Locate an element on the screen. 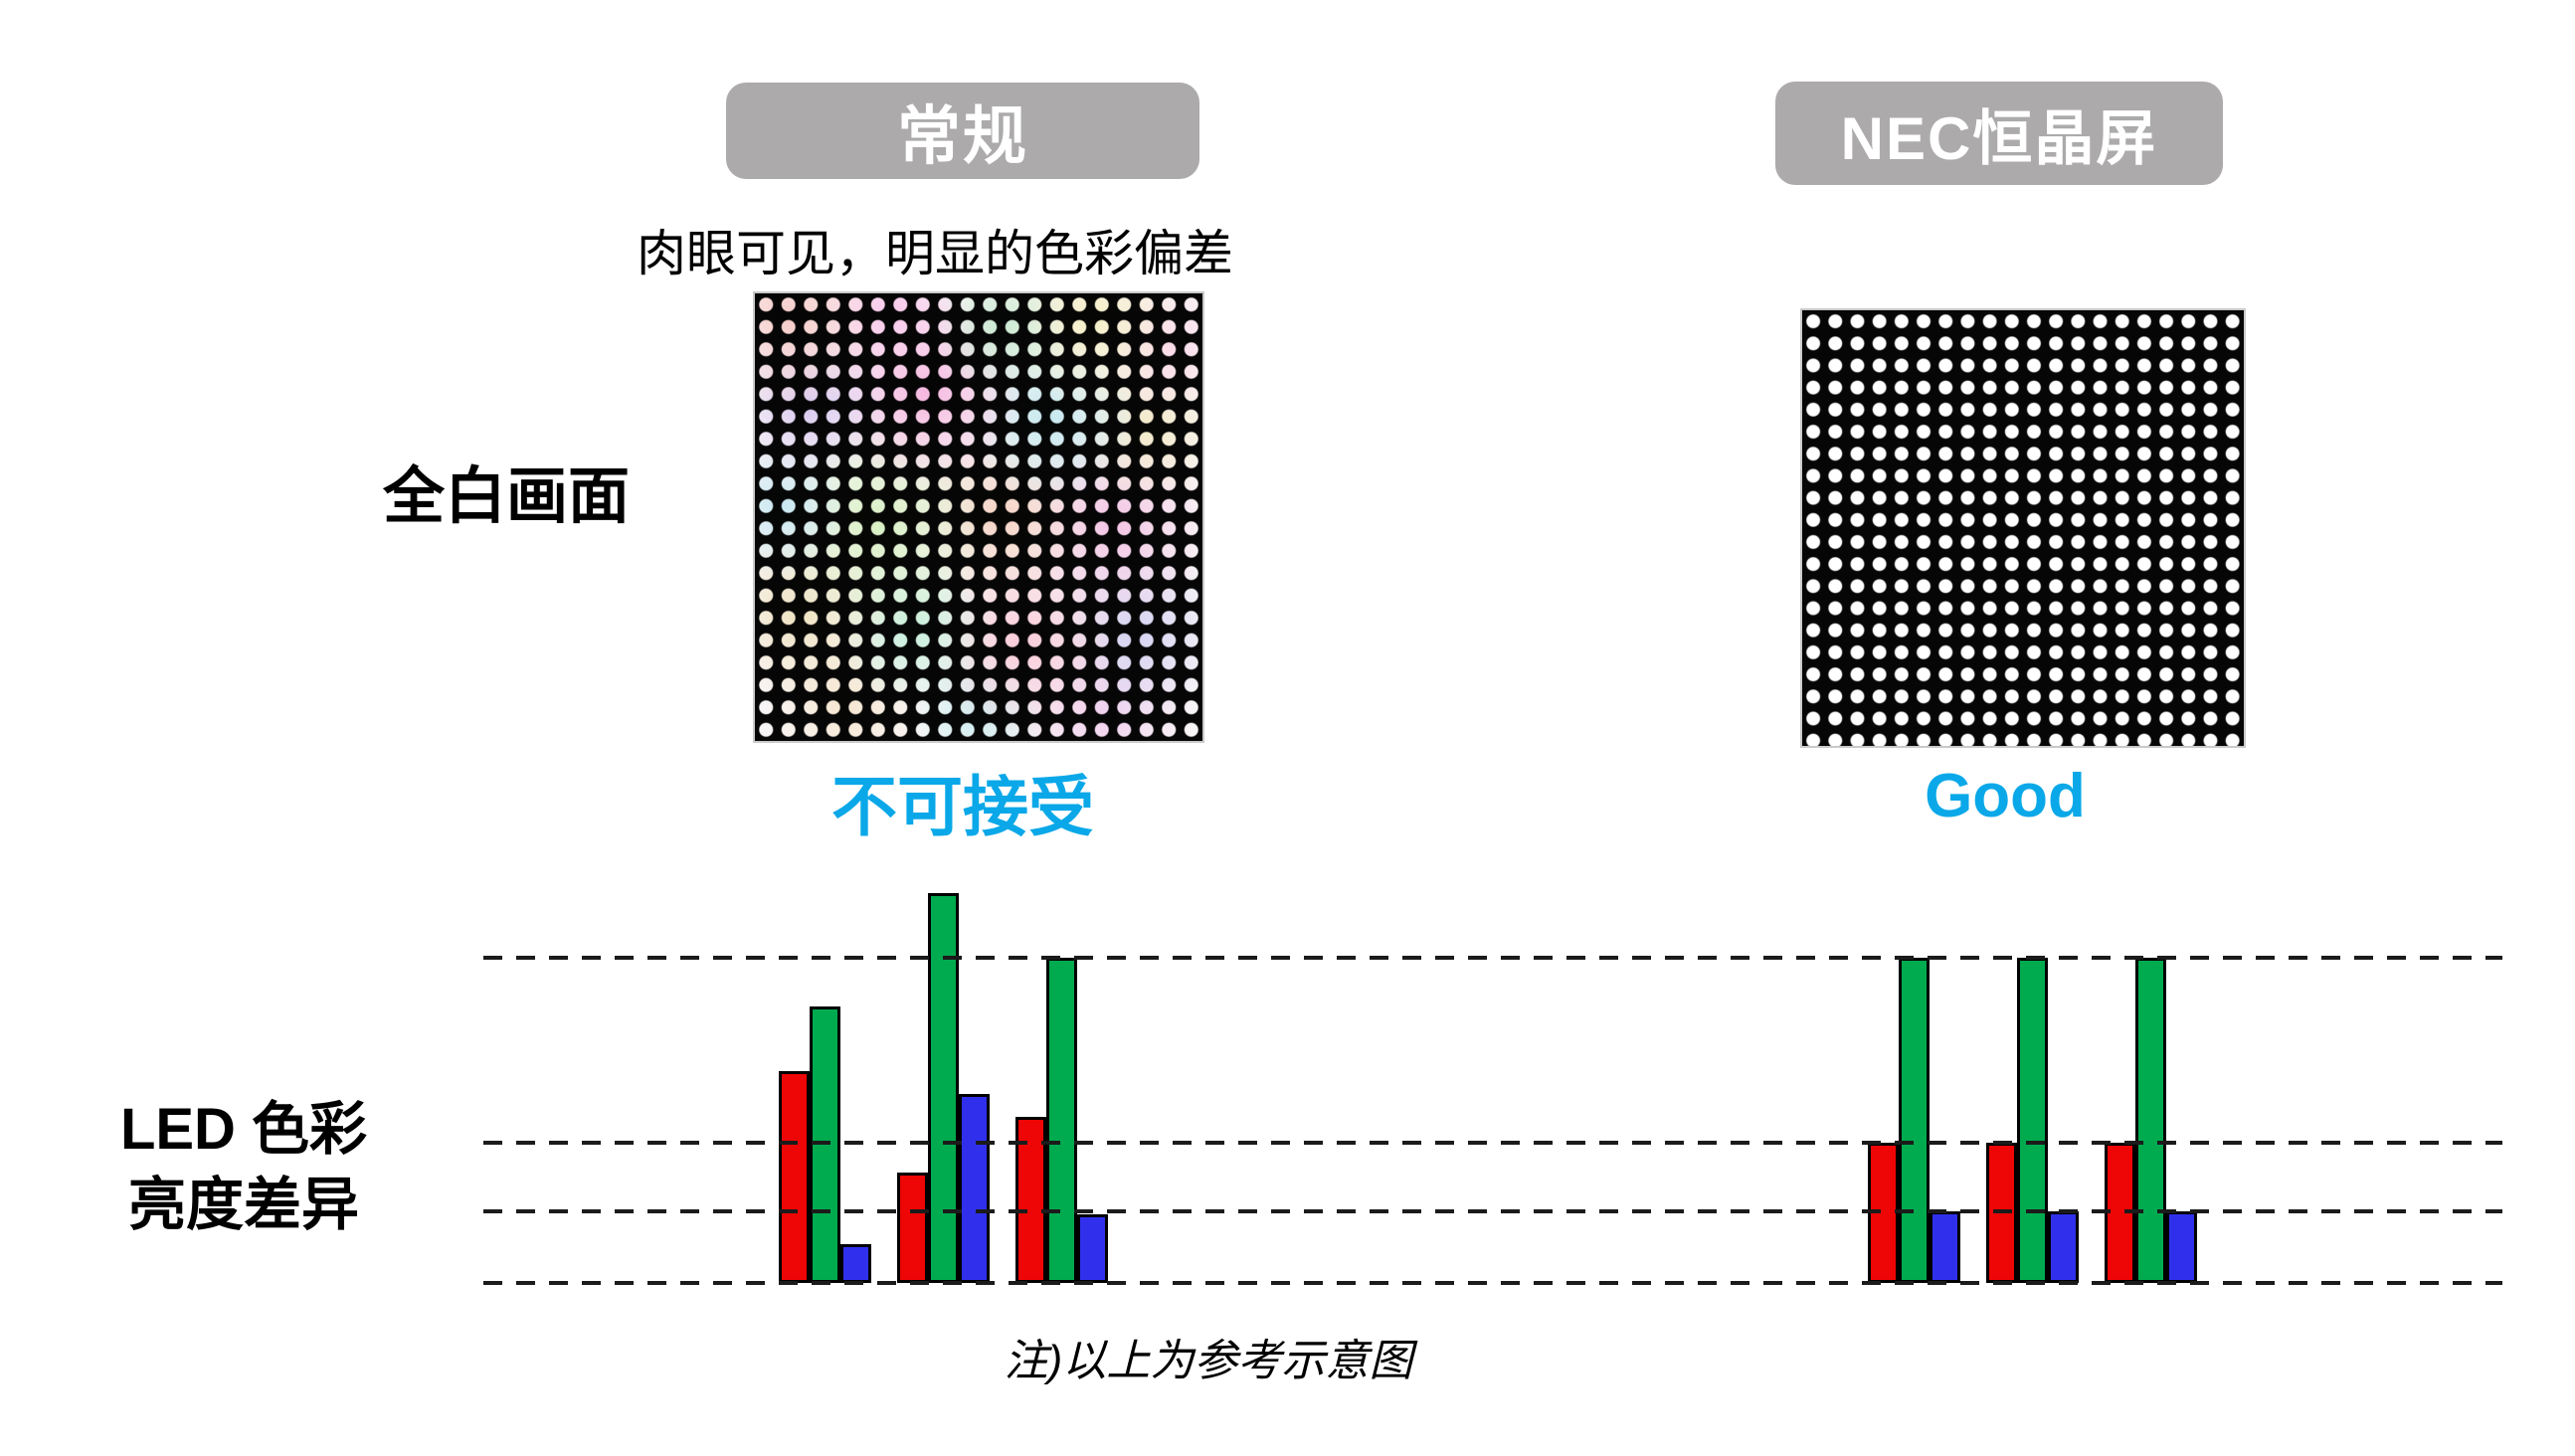  header-badge-nec-label: NEC恒晶屏 is located at coordinates (1999, 138).